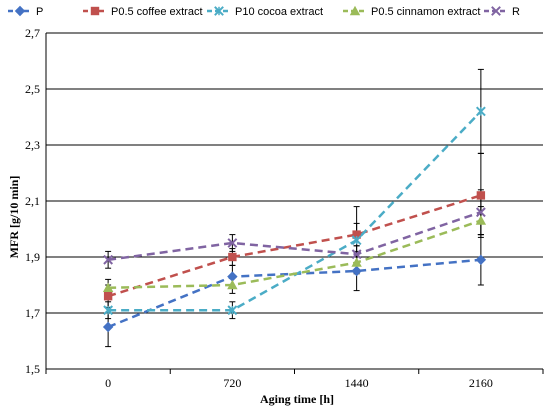 This screenshot has height=410, width=550. I want to click on legend-item: P0.5 coffee extract, so click(143, 12).